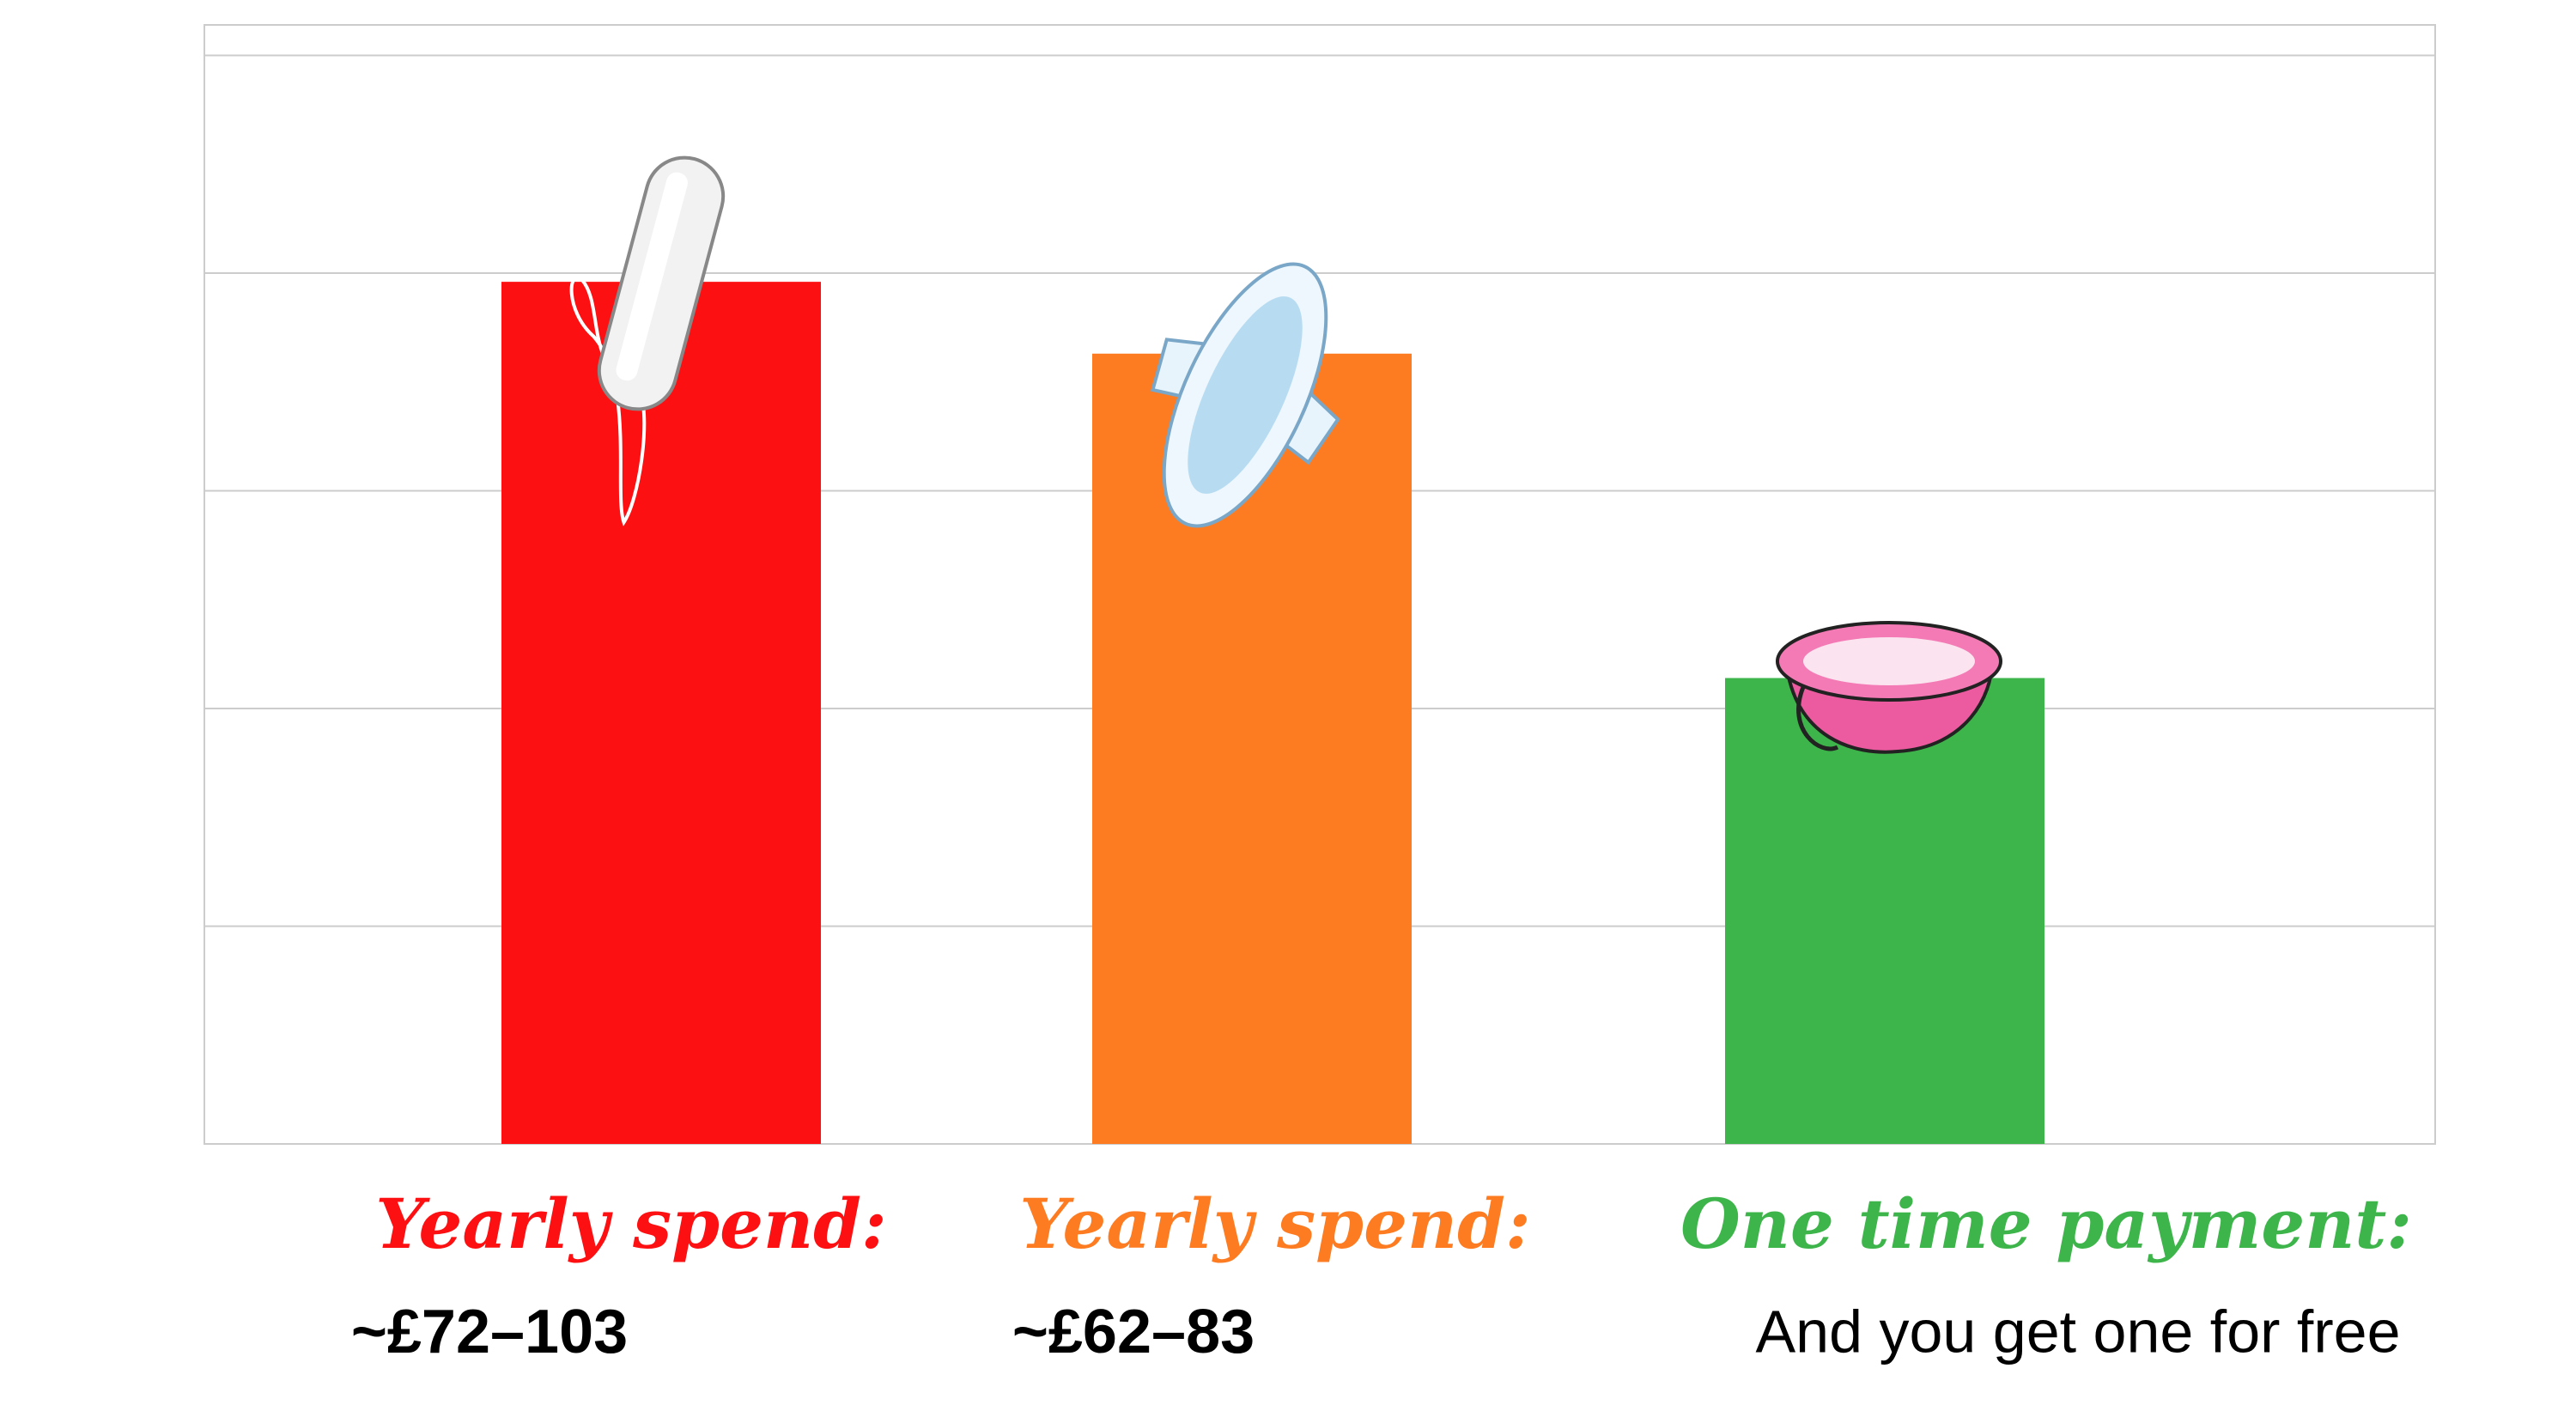  Describe the element at coordinates (2046, 1223) in the screenshot. I see `category-label: One time payment:` at that location.